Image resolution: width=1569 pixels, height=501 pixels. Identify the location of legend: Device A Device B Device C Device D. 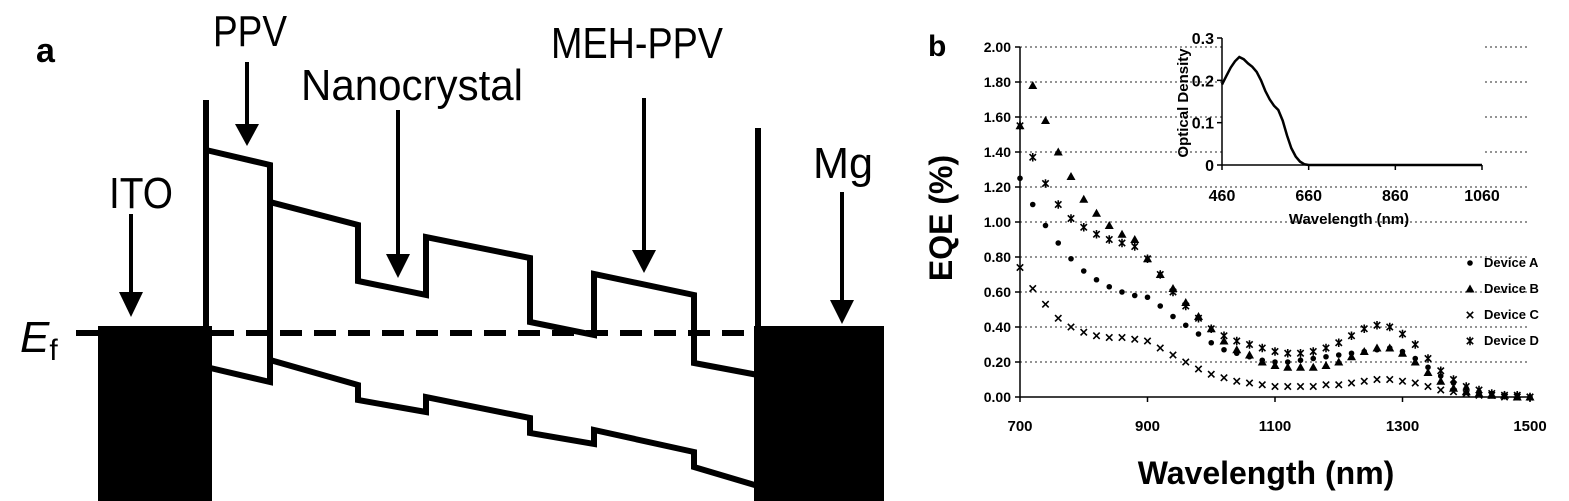
(1502, 301).